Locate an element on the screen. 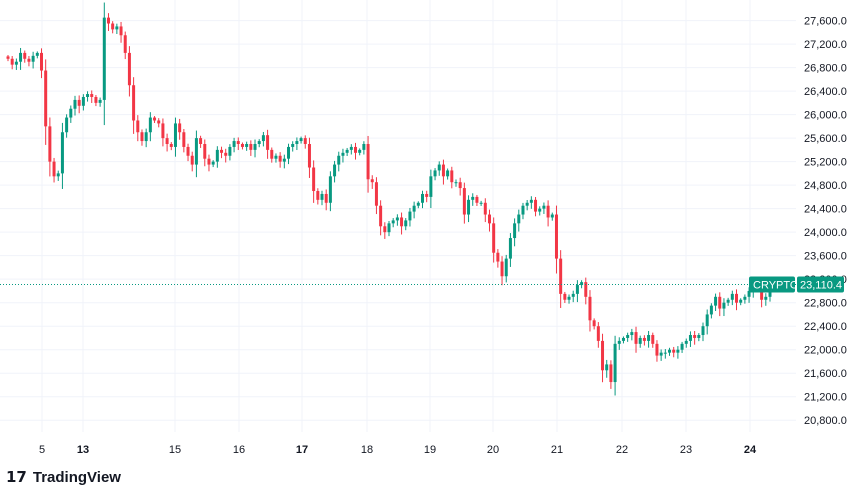 The image size is (852, 486). y-tick-label: 24,800.0 is located at coordinates (825, 186).